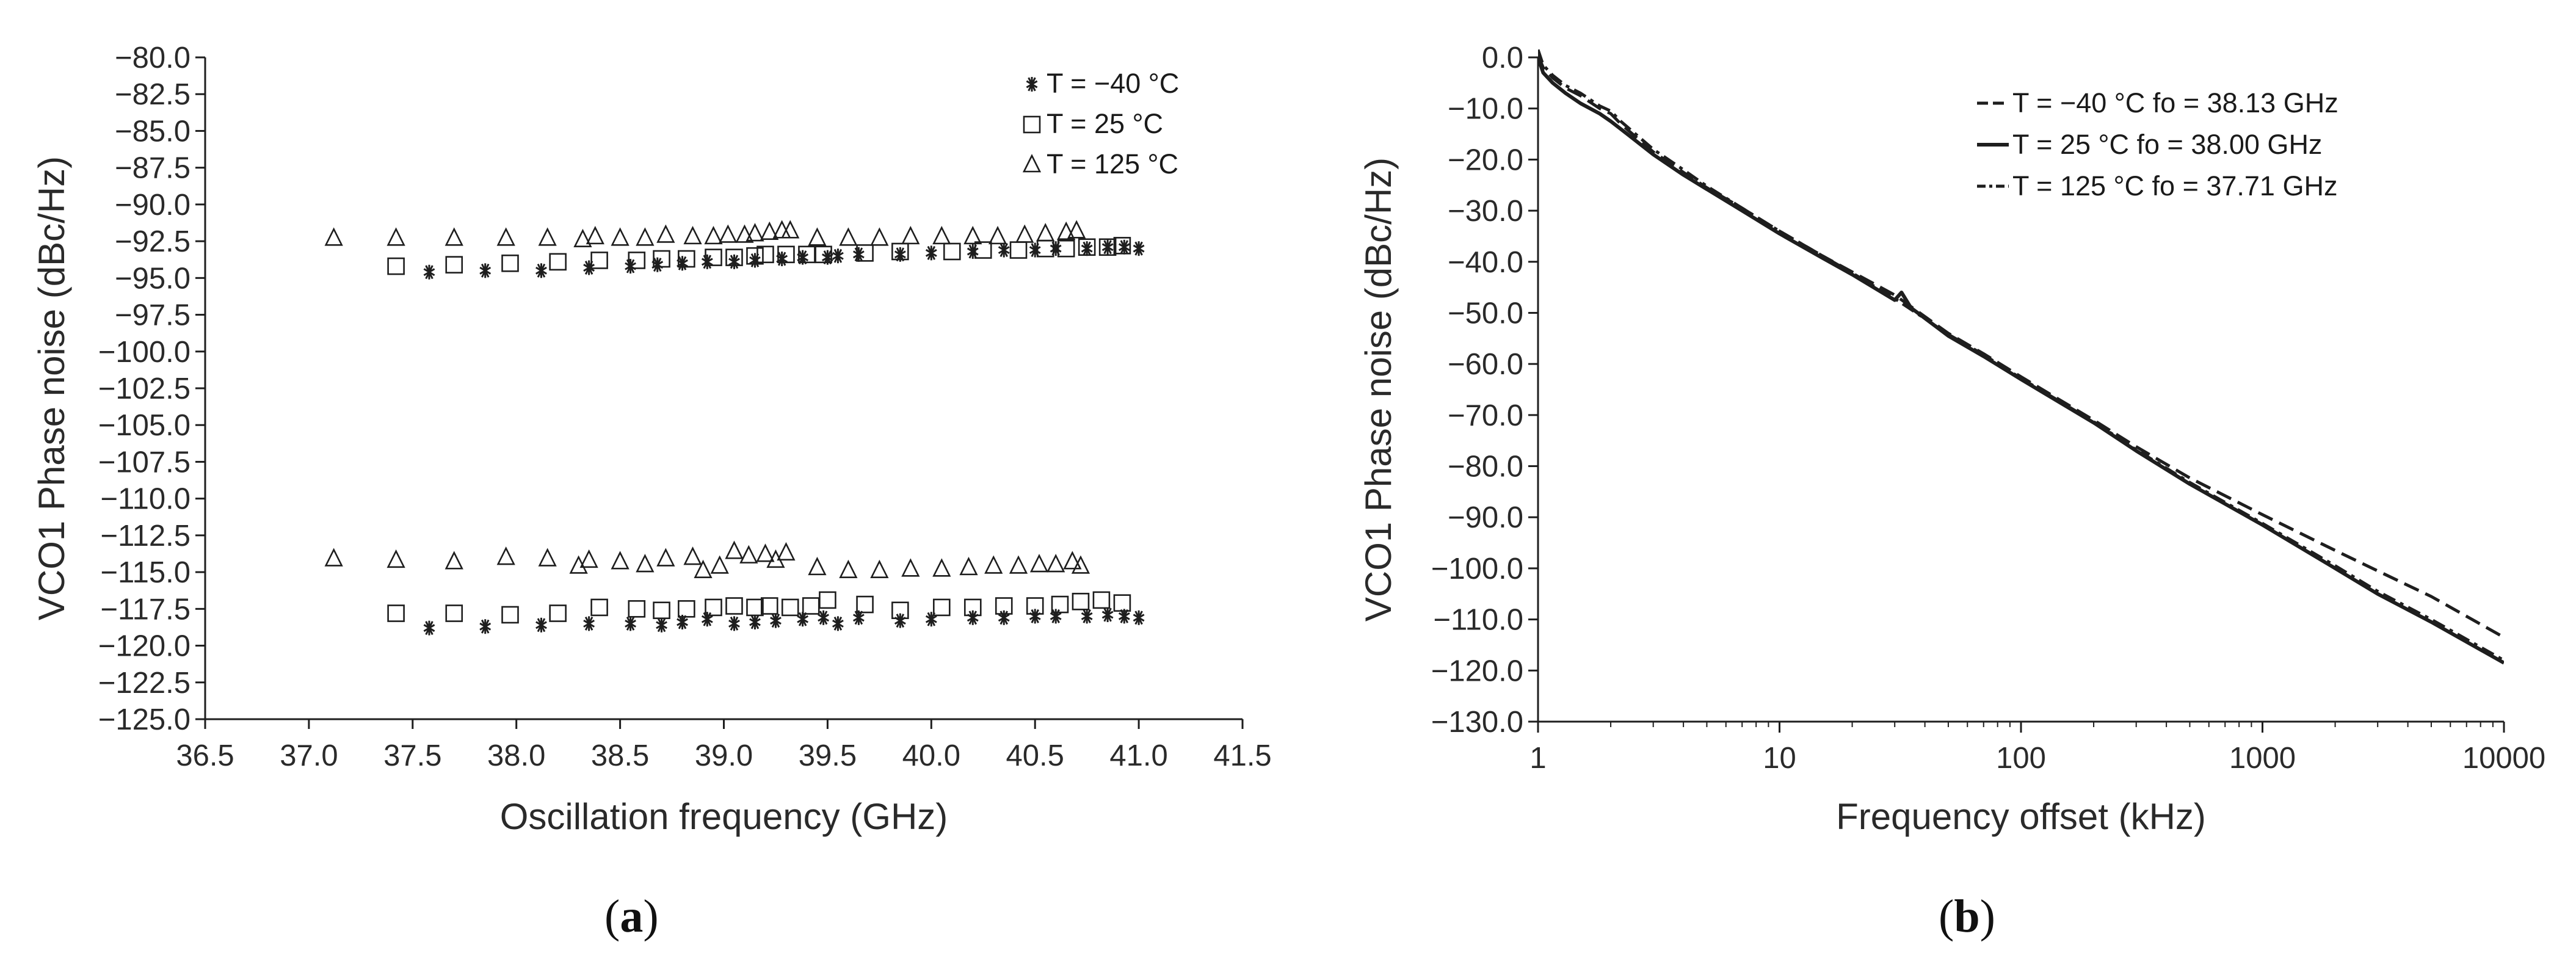  What do you see at coordinates (1485, 364) in the screenshot?
I see `y-tick-label: −60.0` at bounding box center [1485, 364].